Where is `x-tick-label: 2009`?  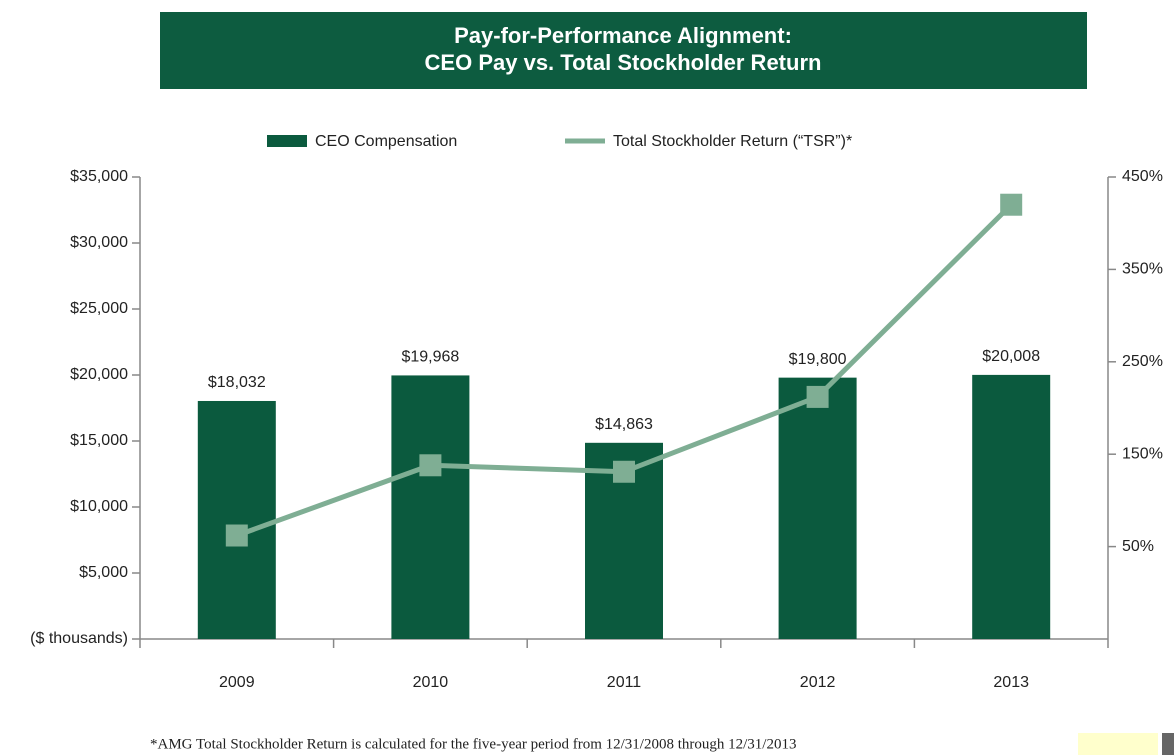 x-tick-label: 2009 is located at coordinates (237, 682).